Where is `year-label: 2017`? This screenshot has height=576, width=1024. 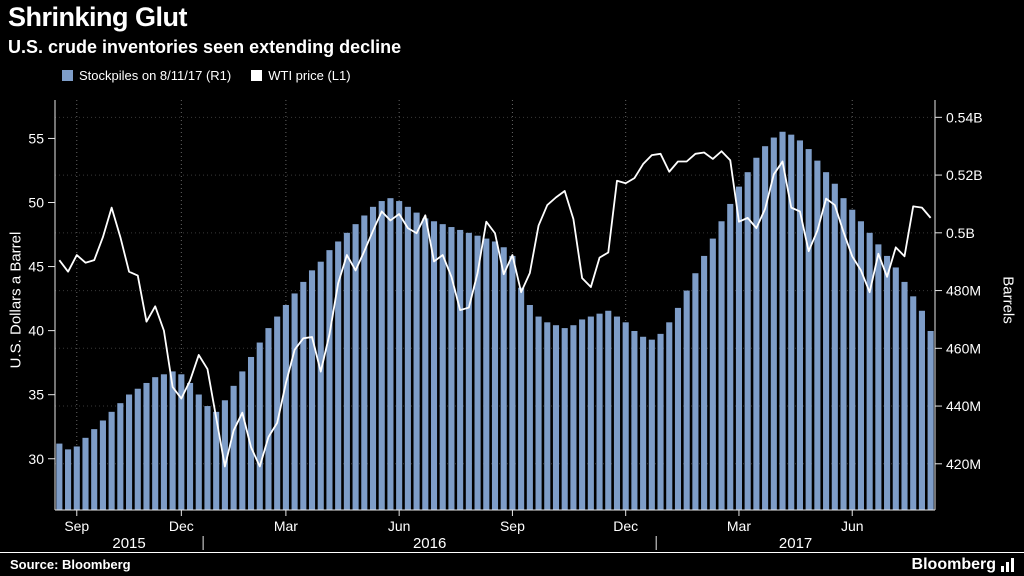 year-label: 2017 is located at coordinates (795, 543).